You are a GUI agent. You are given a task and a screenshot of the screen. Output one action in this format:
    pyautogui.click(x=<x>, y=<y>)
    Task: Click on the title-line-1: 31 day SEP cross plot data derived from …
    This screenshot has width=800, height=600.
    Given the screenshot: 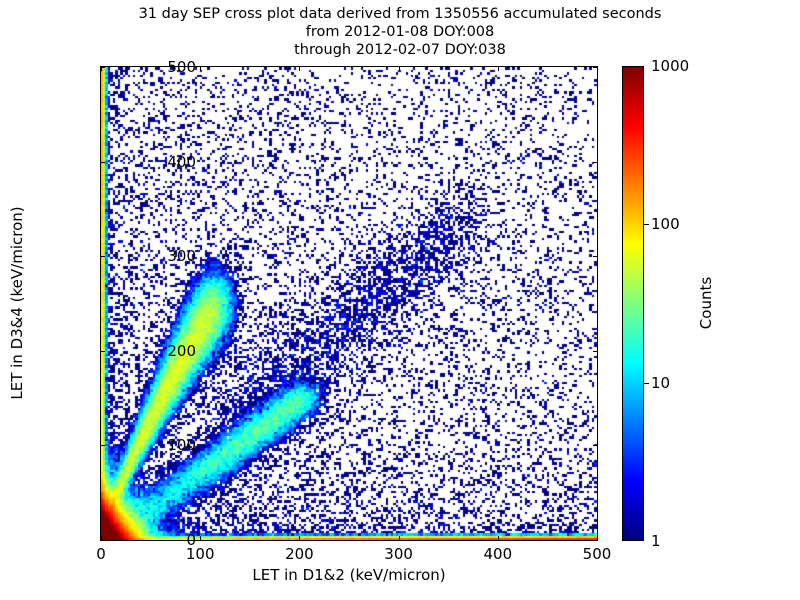 What is the action you would take?
    pyautogui.click(x=400, y=14)
    